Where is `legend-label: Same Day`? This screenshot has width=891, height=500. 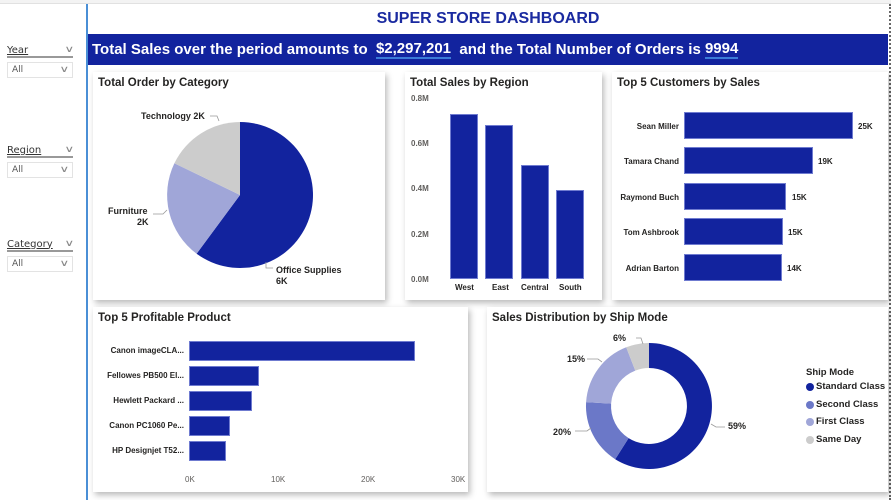
legend-label: Same Day is located at coordinates (839, 439).